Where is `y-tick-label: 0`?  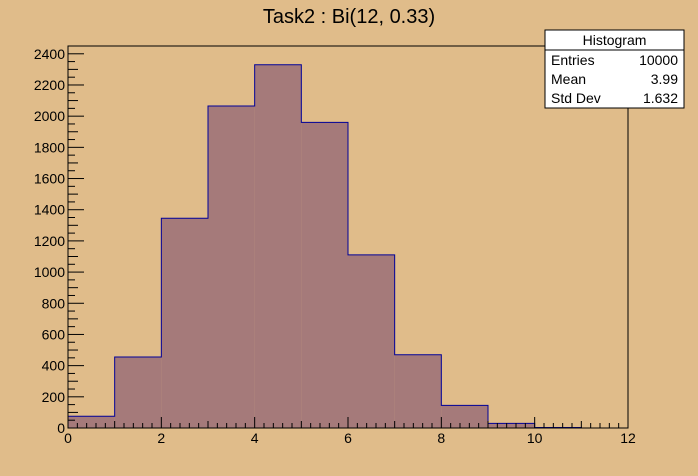 y-tick-label: 0 is located at coordinates (61, 428).